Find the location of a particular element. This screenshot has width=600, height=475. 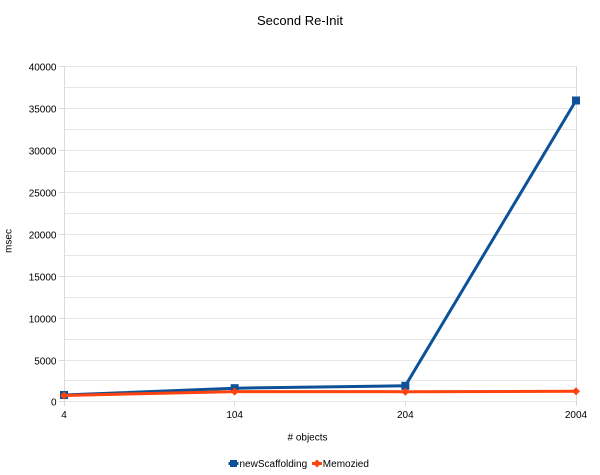

svg-text: msec is located at coordinates (9, 241).